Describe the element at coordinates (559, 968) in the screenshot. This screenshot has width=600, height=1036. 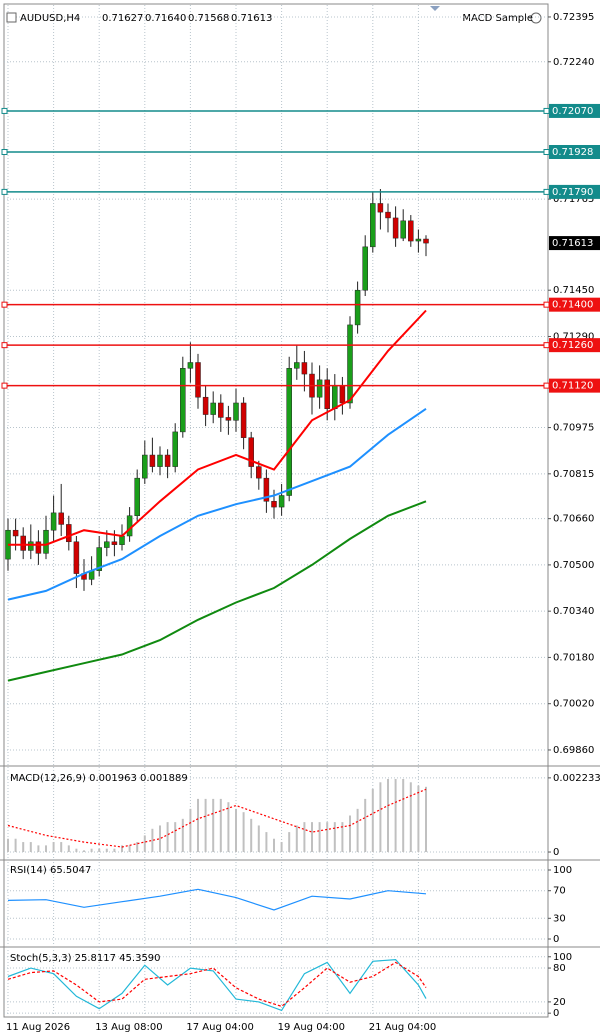
I see `y-tick-label: 80` at that location.